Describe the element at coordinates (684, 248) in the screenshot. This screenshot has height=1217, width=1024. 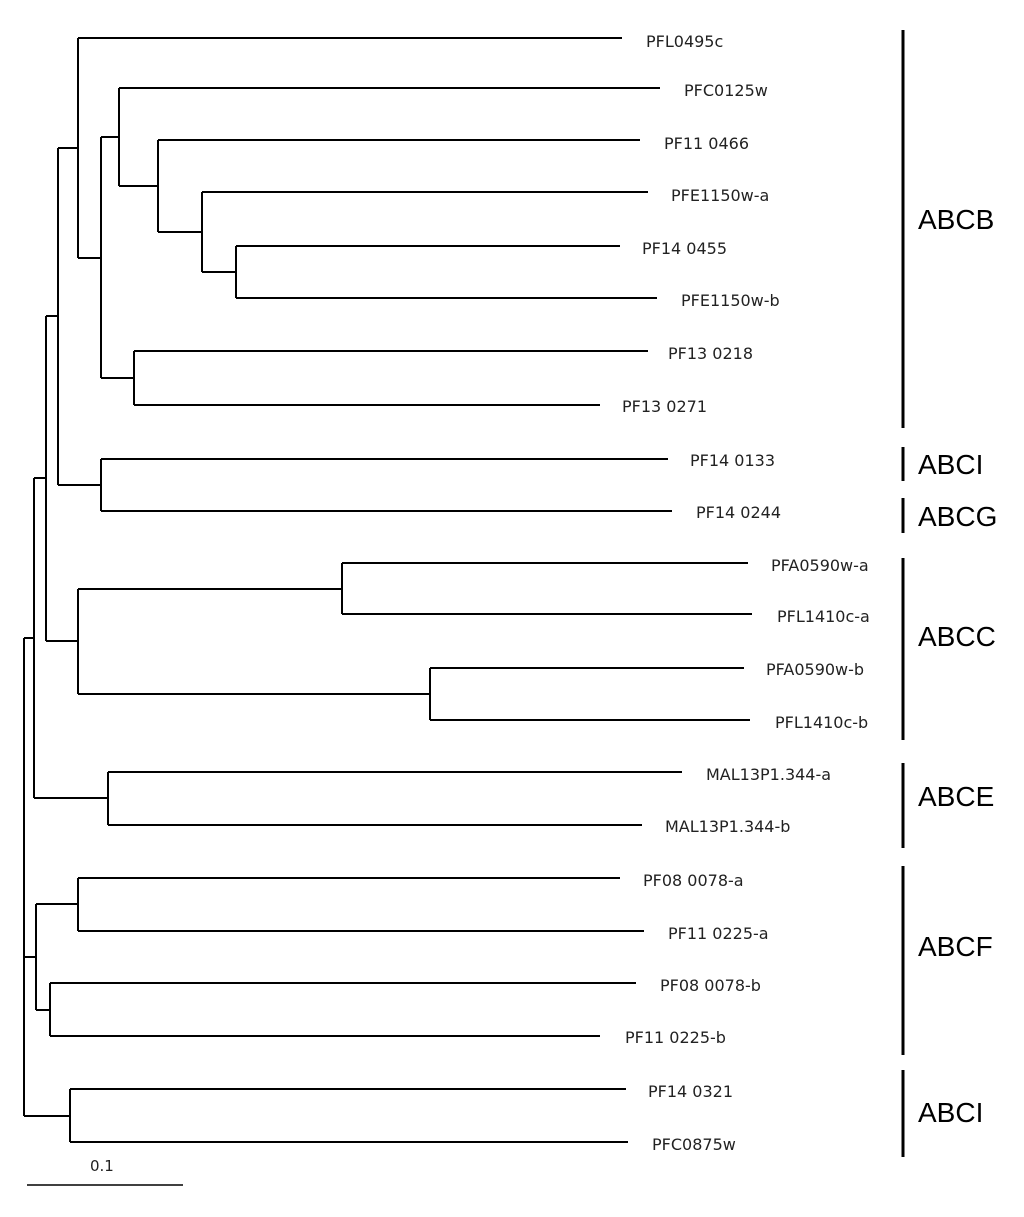
I see `leaf-label-pf14-0455: PF14 0455` at that location.